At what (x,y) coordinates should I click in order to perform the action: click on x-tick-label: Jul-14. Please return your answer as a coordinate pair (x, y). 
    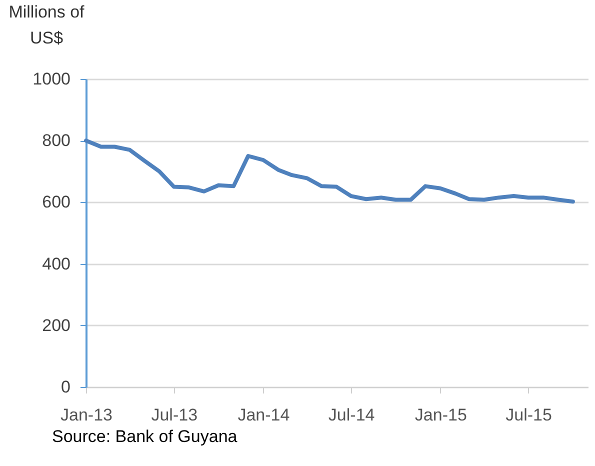
    Looking at the image, I should click on (351, 415).